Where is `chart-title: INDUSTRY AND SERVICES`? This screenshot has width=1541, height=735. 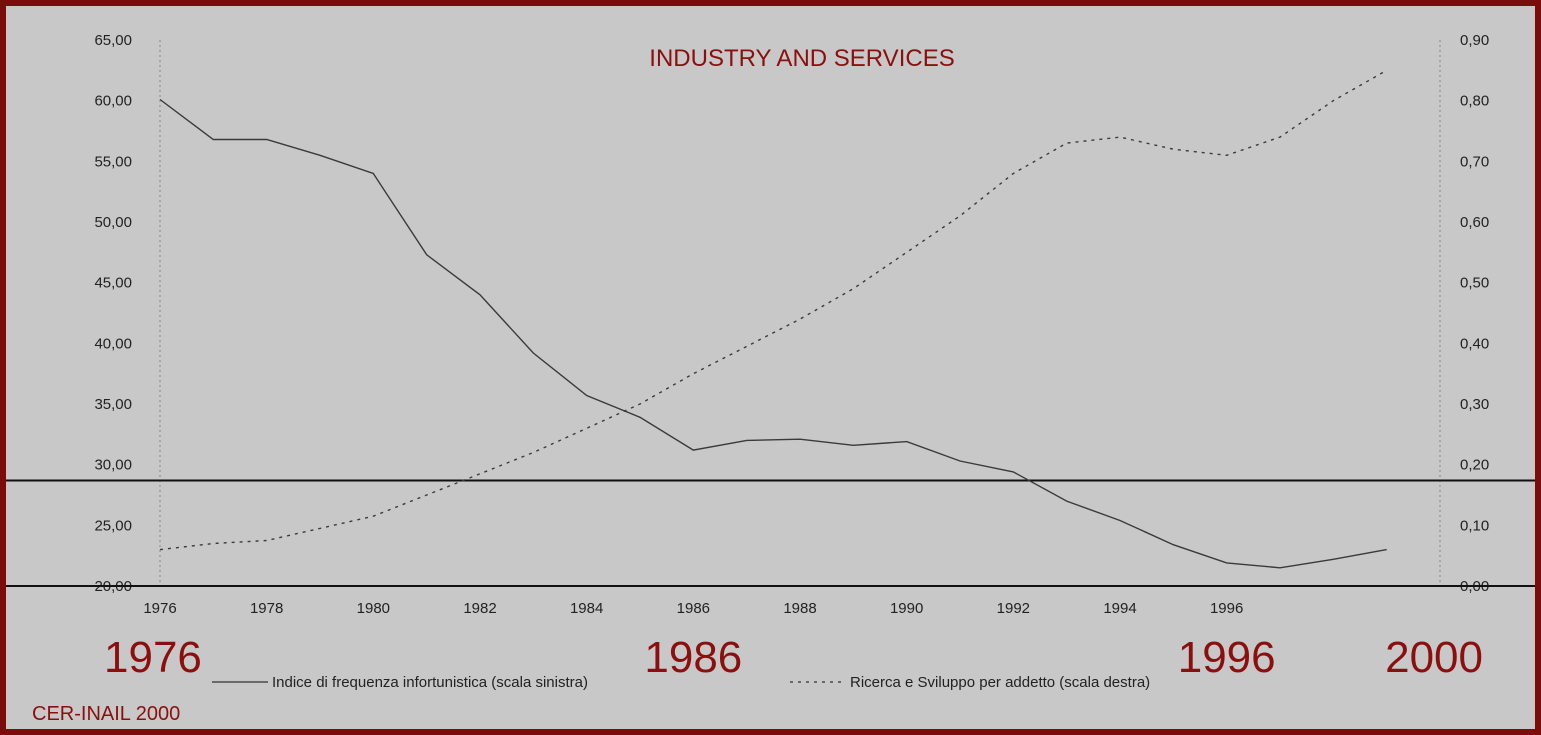
chart-title: INDUSTRY AND SERVICES is located at coordinates (801, 58).